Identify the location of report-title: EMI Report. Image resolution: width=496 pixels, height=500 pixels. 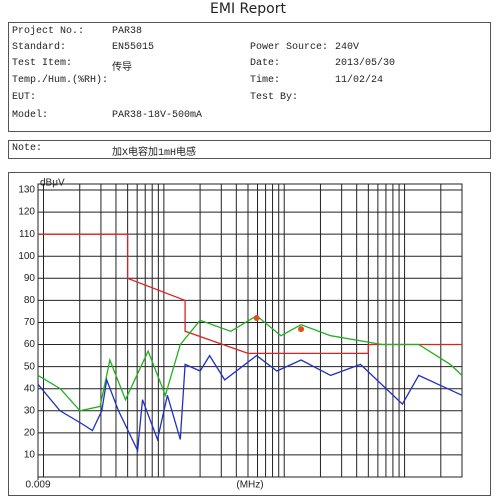
(248, 9).